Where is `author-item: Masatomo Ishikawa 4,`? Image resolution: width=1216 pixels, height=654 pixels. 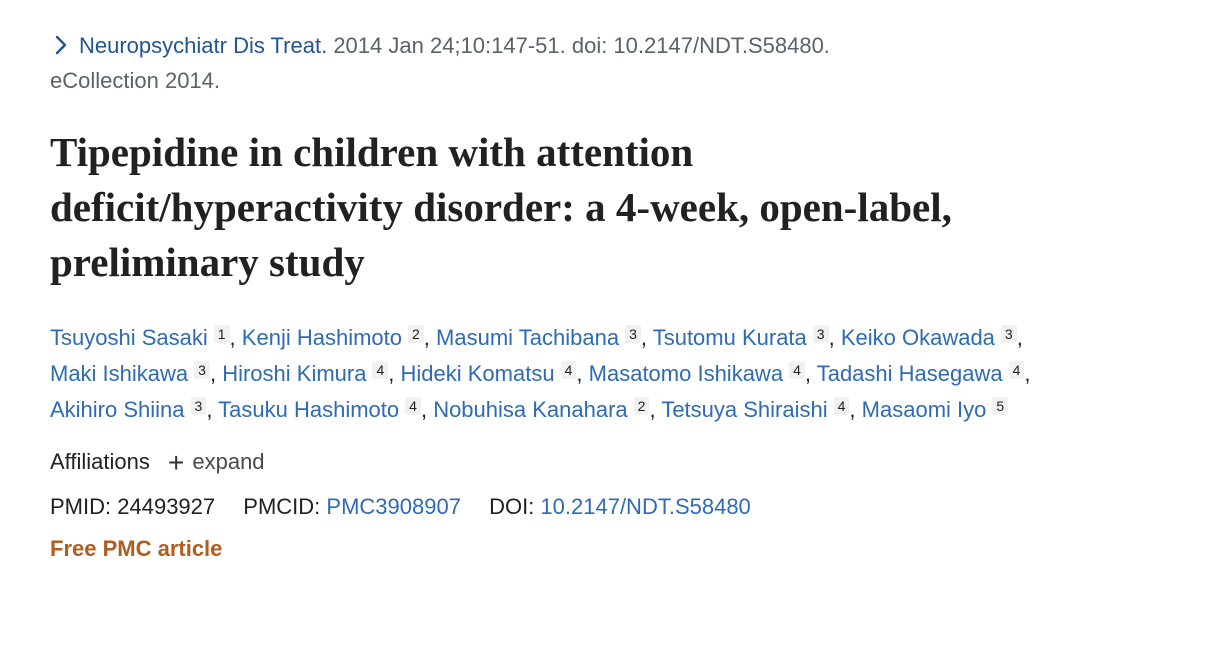
author-item: Masatomo Ishikawa 4, is located at coordinates (700, 373).